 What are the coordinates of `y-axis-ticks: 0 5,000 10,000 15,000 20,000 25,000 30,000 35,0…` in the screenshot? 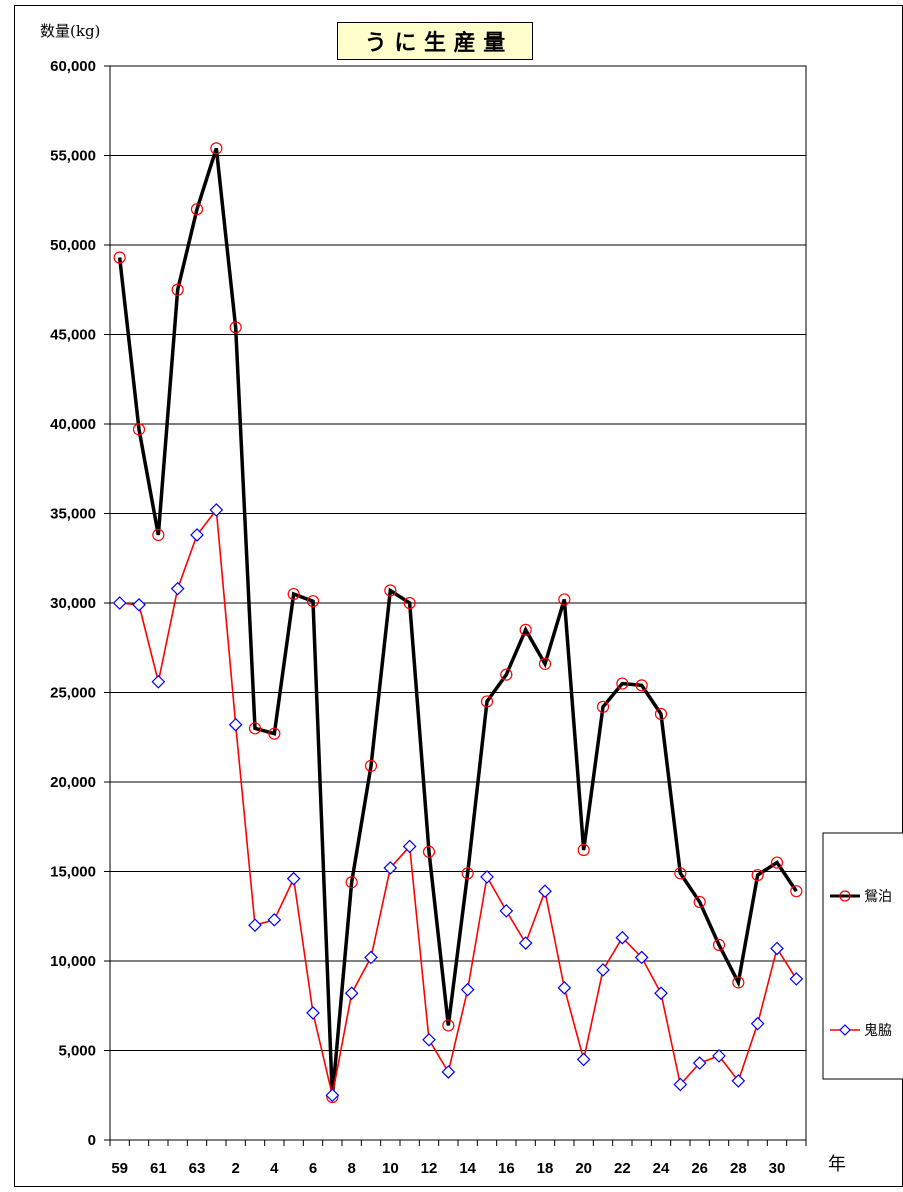 It's located at (80, 603).